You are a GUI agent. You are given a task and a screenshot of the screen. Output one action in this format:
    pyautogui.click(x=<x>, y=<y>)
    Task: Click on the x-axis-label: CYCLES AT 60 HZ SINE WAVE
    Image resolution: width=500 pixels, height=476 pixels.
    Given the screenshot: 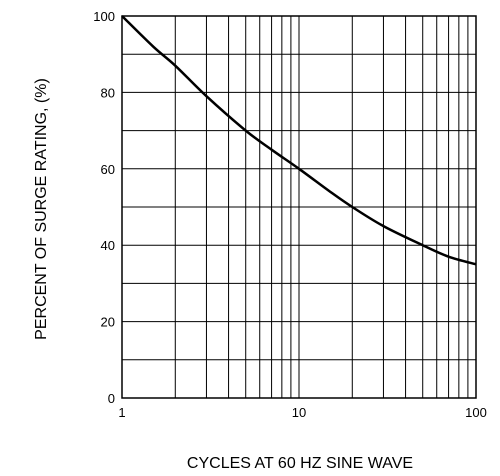 What is the action you would take?
    pyautogui.click(x=300, y=463)
    